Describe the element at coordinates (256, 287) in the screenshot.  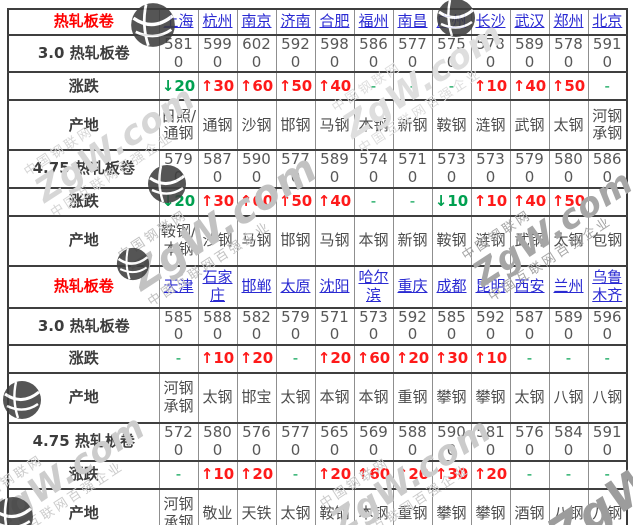
I see `city-link: 邯郸` at that location.